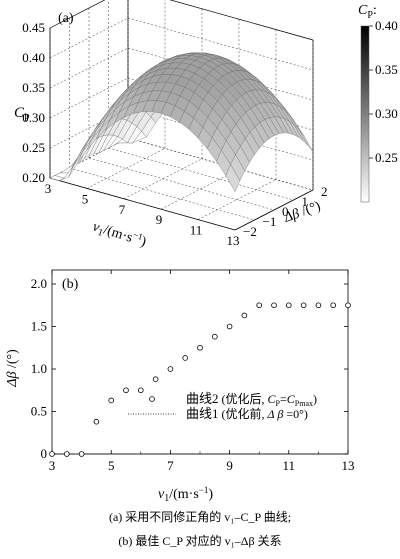 This screenshot has width=400, height=559. Describe the element at coordinates (324, 191) in the screenshot. I see `y-tick-label: 2` at that location.